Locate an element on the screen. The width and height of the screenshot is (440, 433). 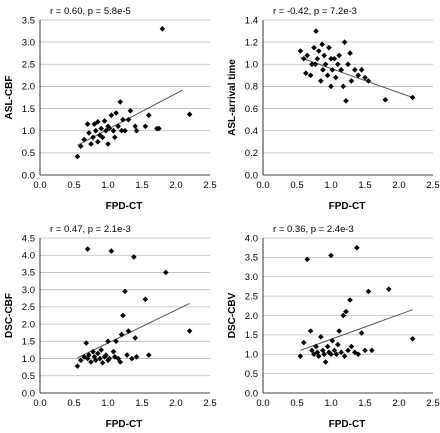
y-tick-label: 4.0 is located at coordinates (251, 238).